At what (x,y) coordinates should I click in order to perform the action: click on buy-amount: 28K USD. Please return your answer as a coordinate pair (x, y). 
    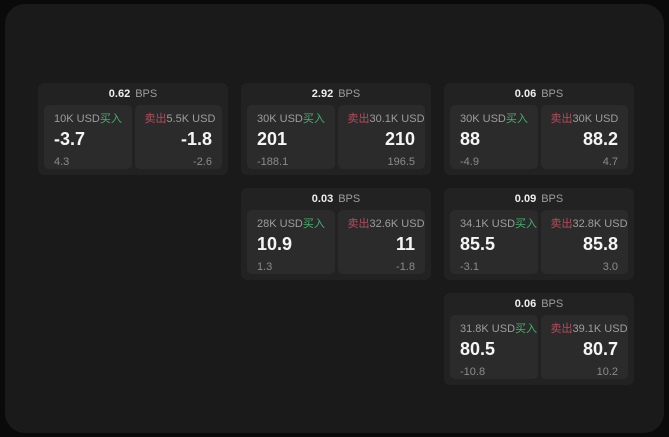
    Looking at the image, I should click on (280, 224).